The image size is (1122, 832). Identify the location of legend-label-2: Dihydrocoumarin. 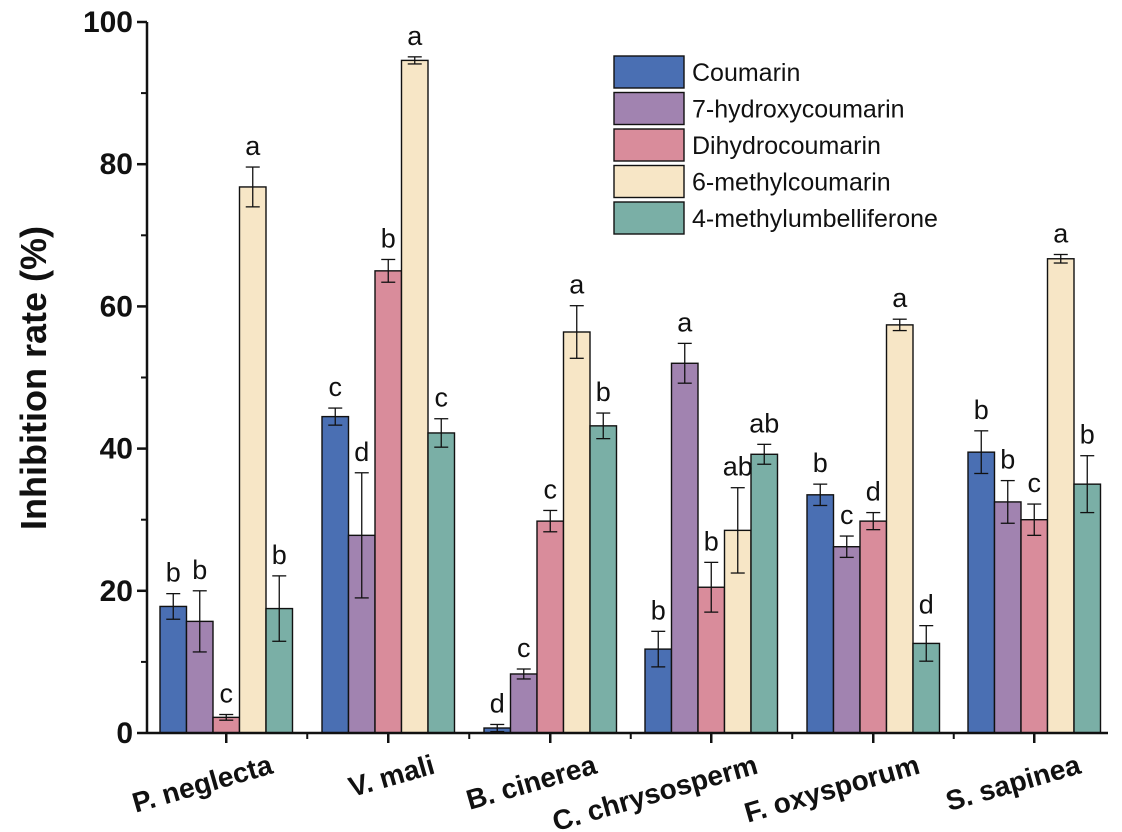
(786, 146).